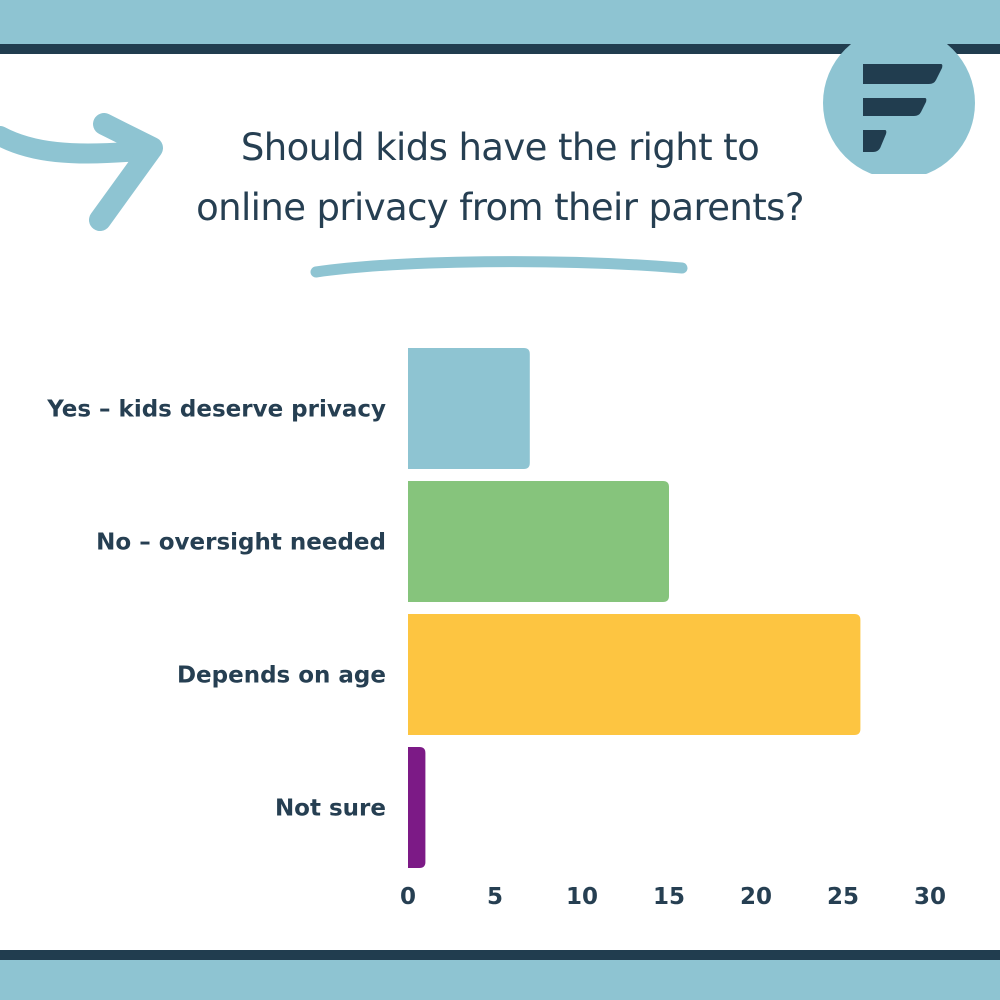 The width and height of the screenshot is (1000, 1000). What do you see at coordinates (582, 897) in the screenshot?
I see `x-tick-label: 10` at bounding box center [582, 897].